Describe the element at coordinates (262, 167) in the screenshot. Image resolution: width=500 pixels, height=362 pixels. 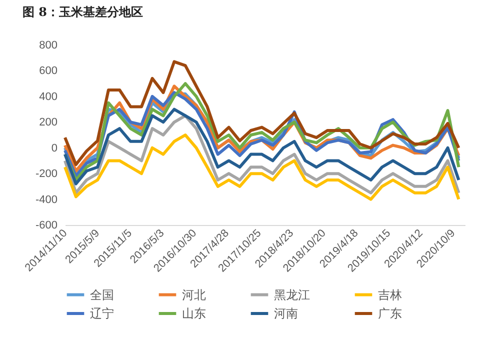
I see `line-series` at that location.